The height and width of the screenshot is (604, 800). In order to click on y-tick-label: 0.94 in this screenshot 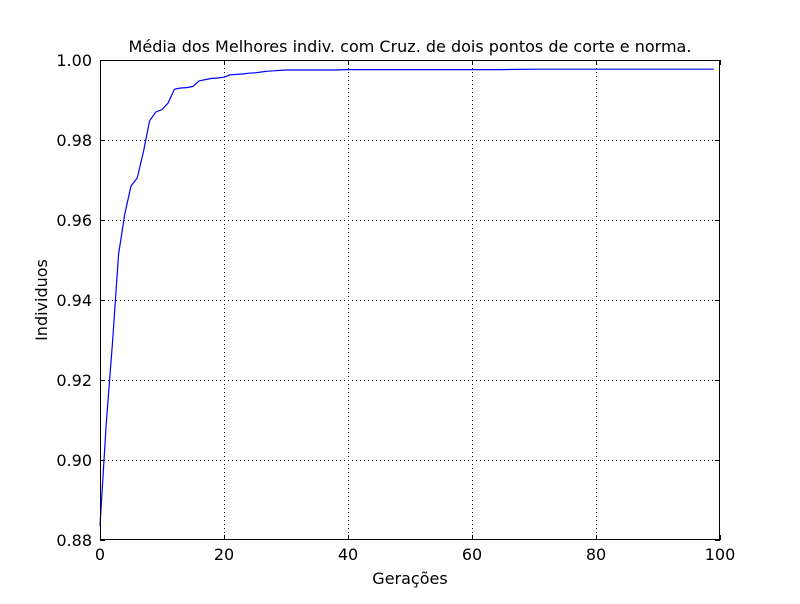, I will do `click(74, 300)`.